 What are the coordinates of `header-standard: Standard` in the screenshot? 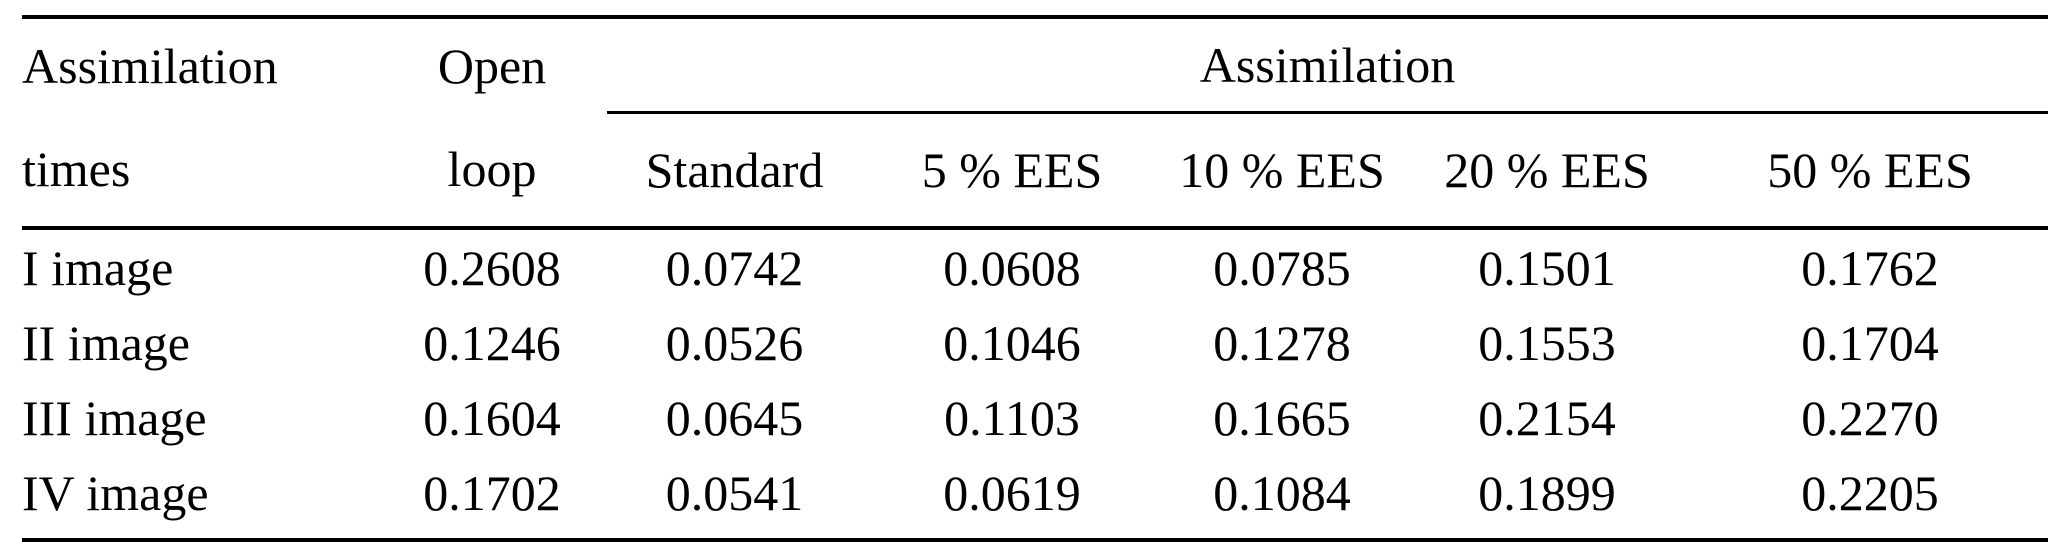 It's located at (734, 171).